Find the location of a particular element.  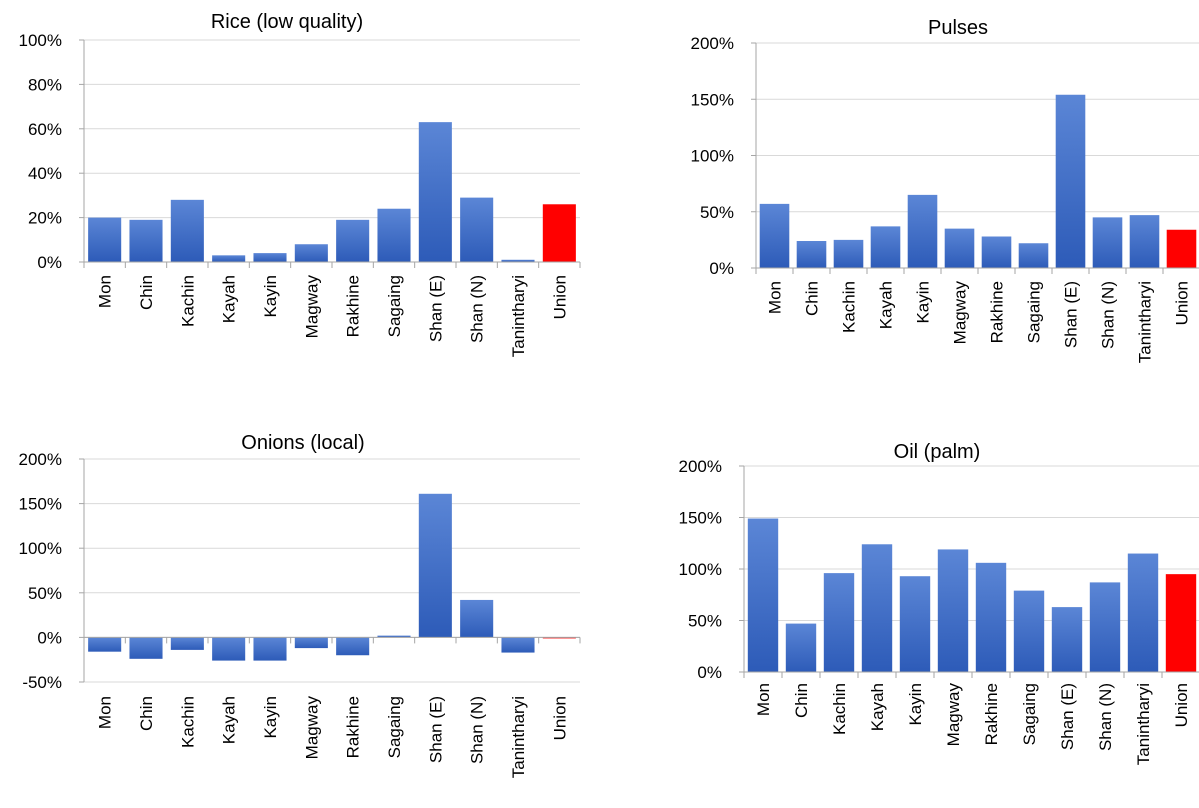

y-tick-label: -50% is located at coordinates (42, 682).